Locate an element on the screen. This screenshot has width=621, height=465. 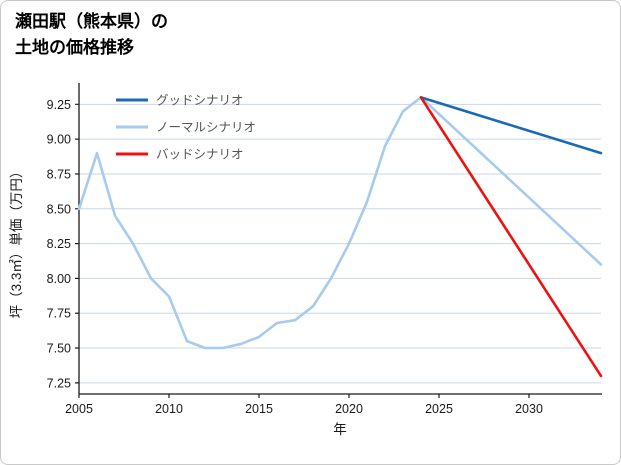
legend-label-1: ノーマルシナリオ is located at coordinates (206, 128).